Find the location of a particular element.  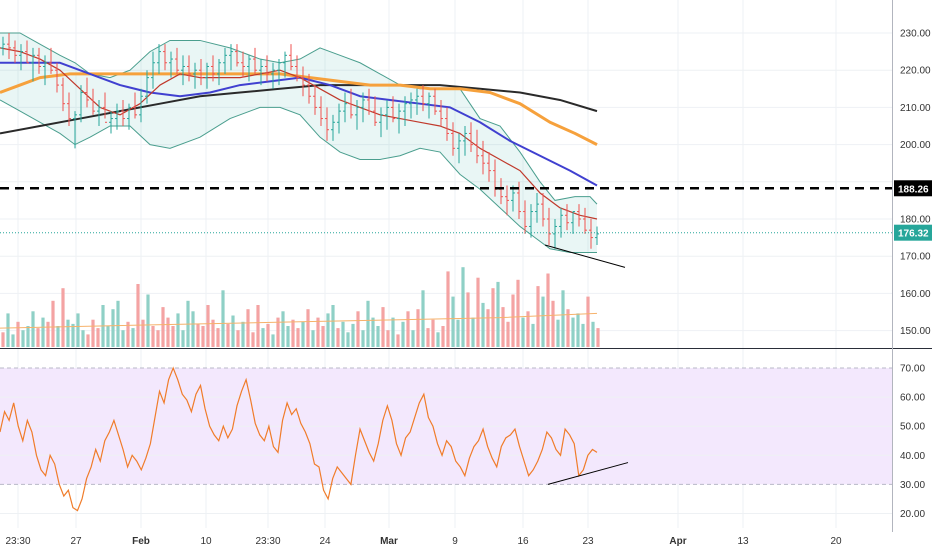

price-tick-label: 200.00 is located at coordinates (915, 145).